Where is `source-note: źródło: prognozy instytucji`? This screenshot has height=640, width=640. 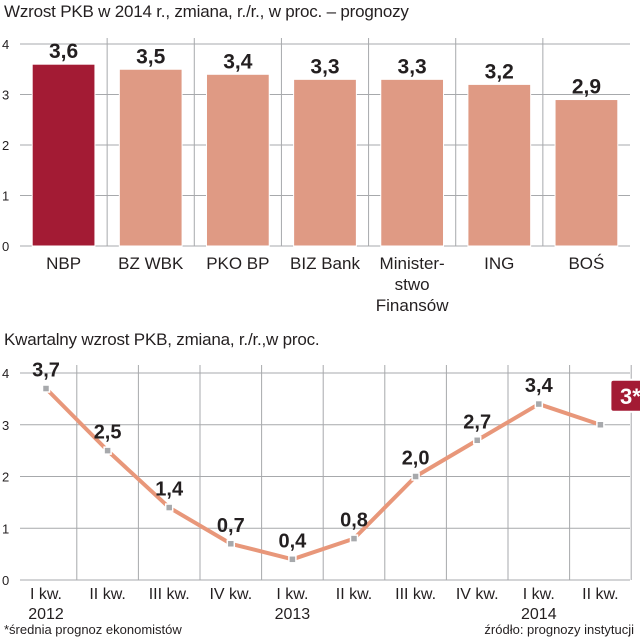 source-note: źródło: prognozy instytucji is located at coordinates (559, 629).